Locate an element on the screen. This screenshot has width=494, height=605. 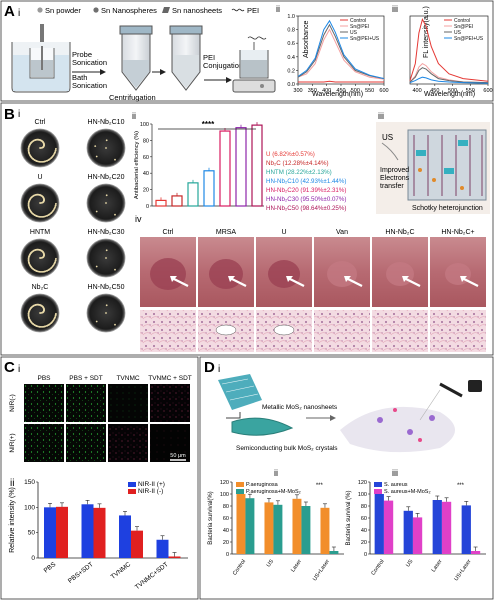
y-tick-label: 50 is located at coordinates (32, 533).